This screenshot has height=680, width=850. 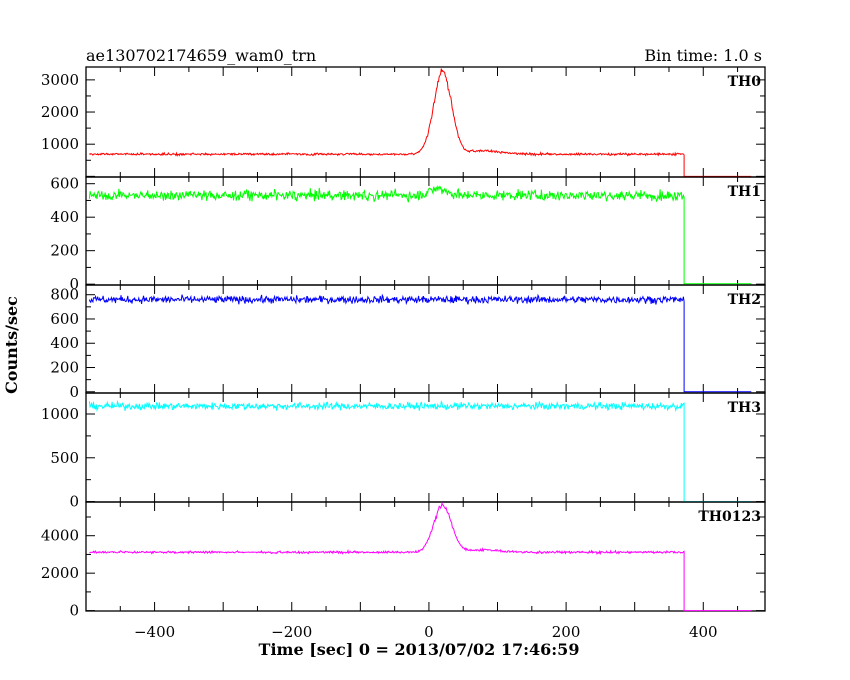 I want to click on x-axis-title: Time [sec] 0 = 2013/07/02 17:46:59, so click(x=419, y=649).